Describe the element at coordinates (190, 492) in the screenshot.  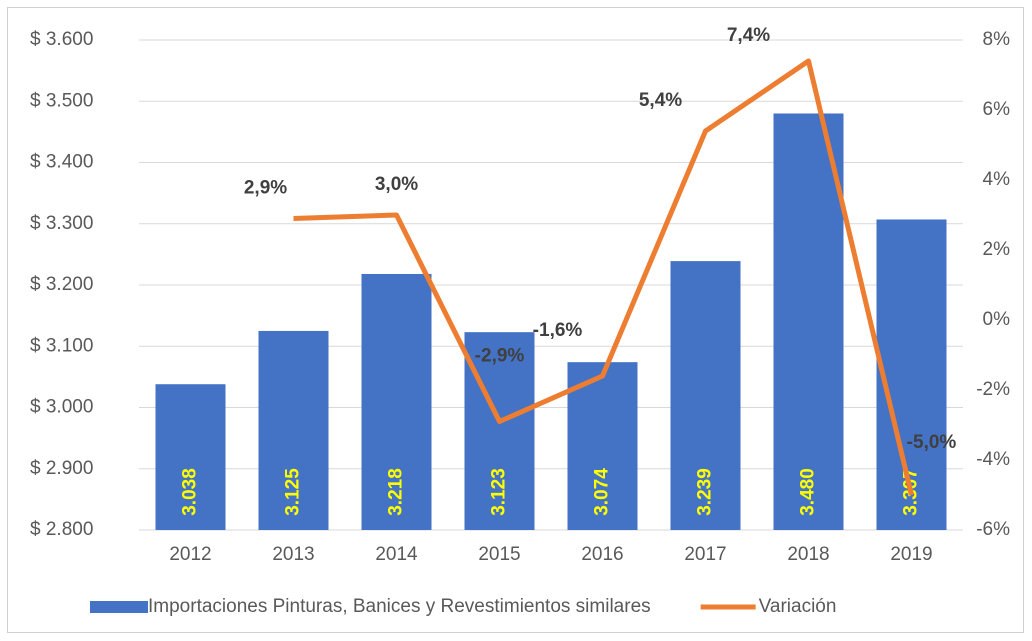
I see `bar-value-label: 3.038` at that location.